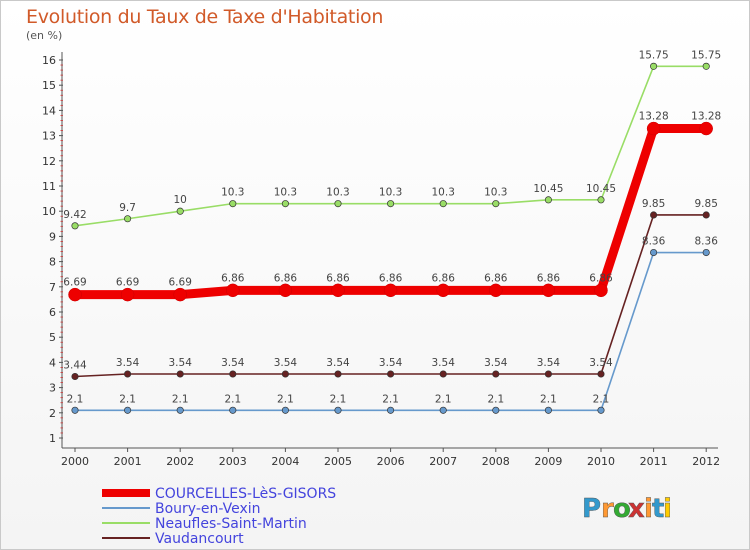 The width and height of the screenshot is (750, 550). I want to click on y-tick-label: 13, so click(49, 136).